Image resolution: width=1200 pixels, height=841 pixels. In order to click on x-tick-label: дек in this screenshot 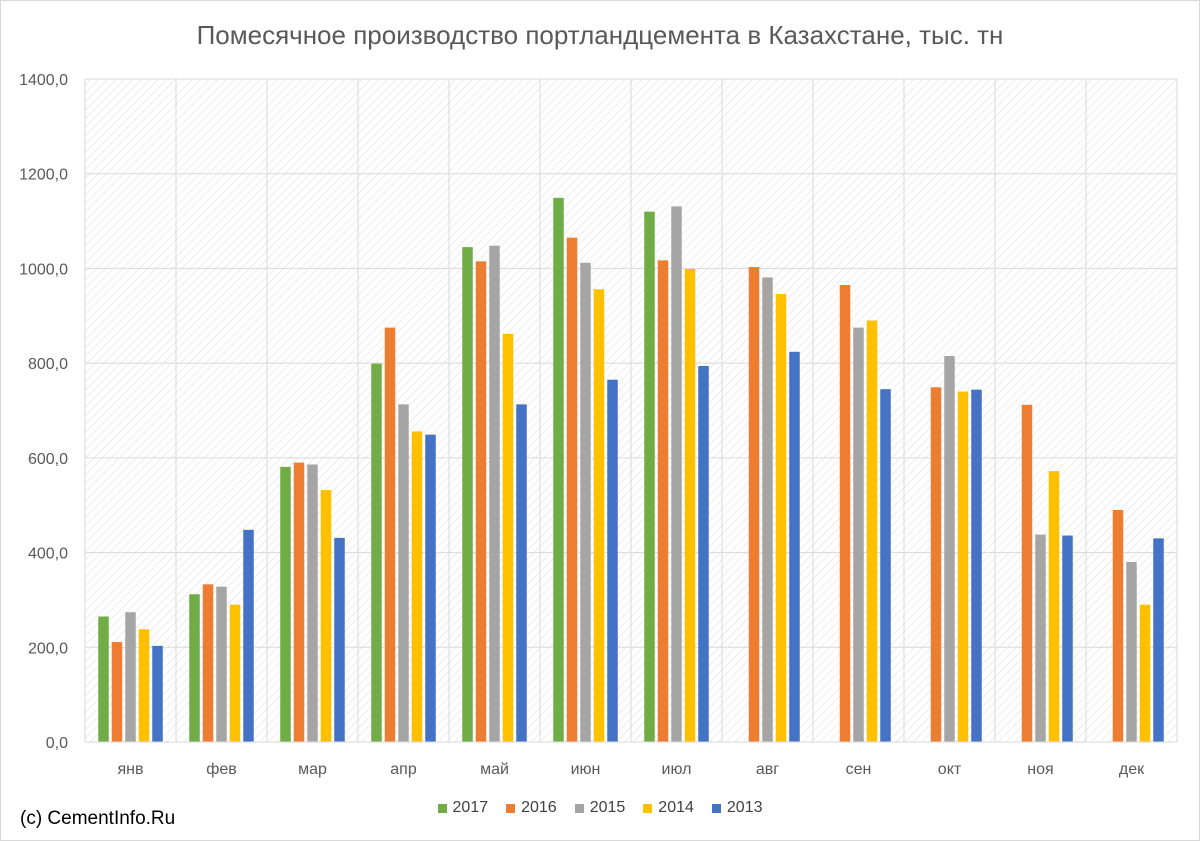, I will do `click(1132, 769)`.